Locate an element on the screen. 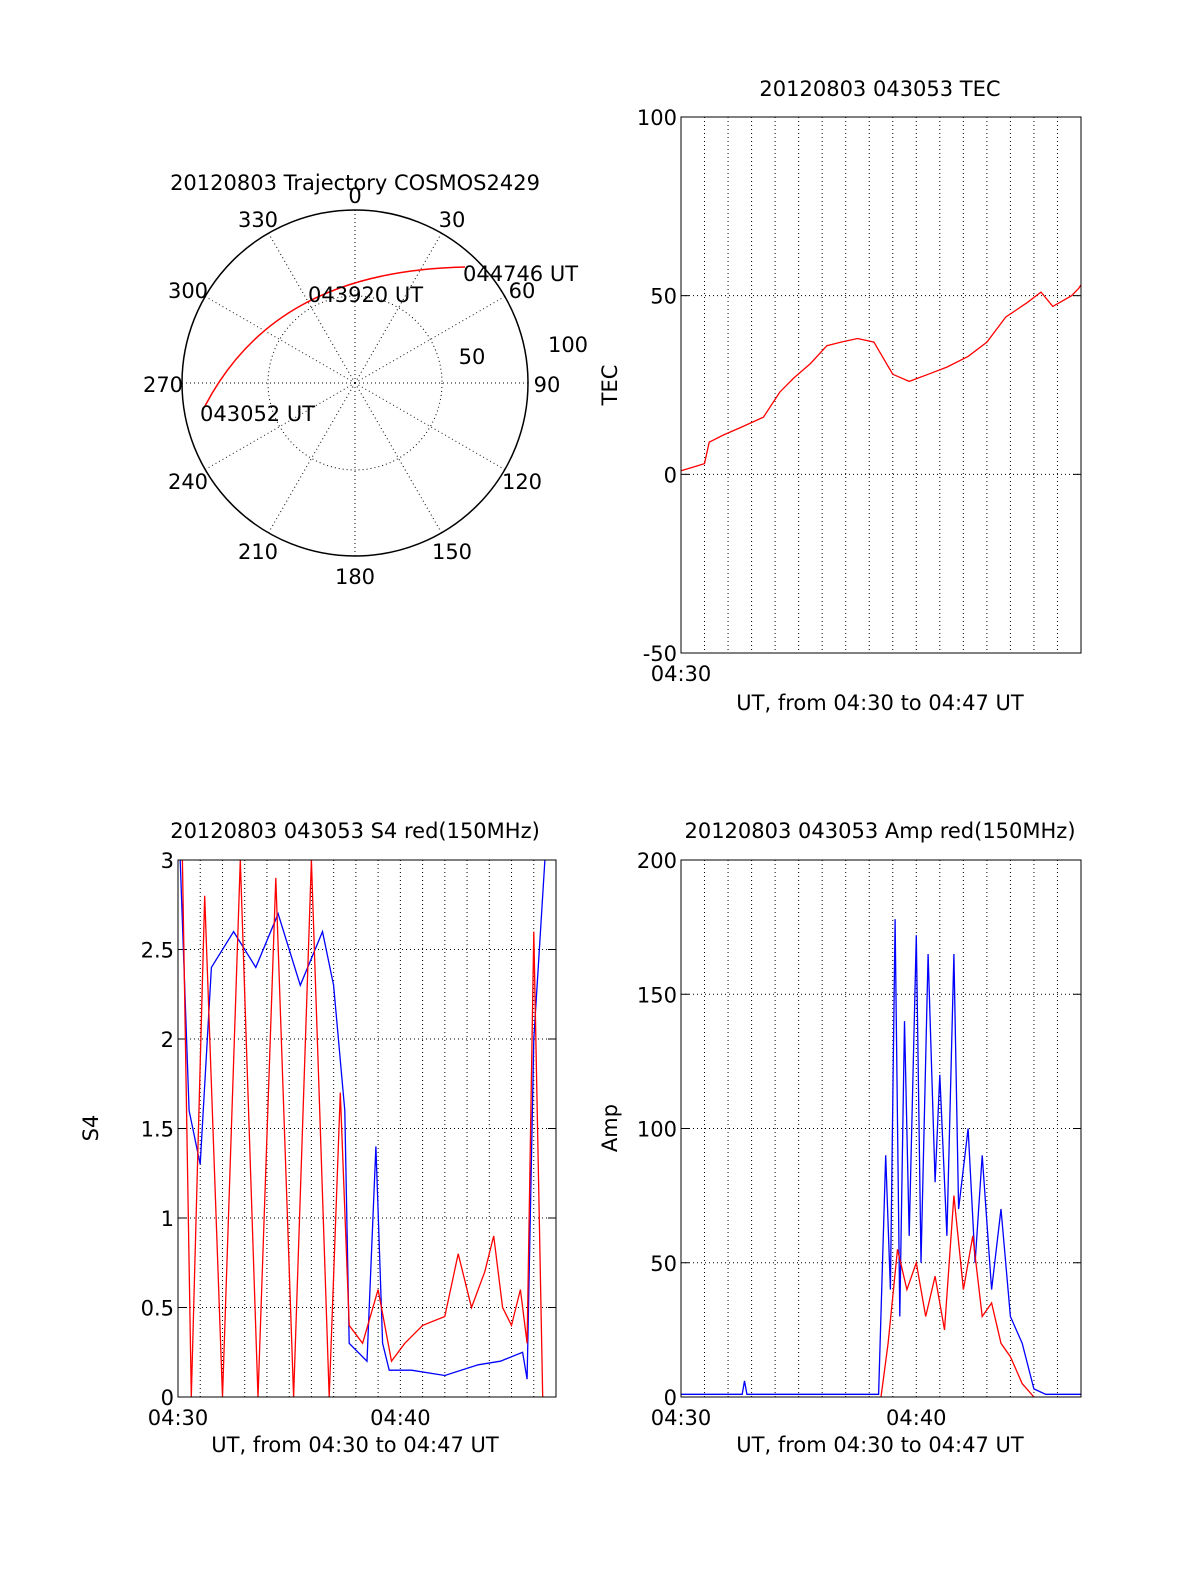 Image resolution: width=1200 pixels, height=1575 pixels. s4-xtick-label: 04:30 is located at coordinates (178, 1418).